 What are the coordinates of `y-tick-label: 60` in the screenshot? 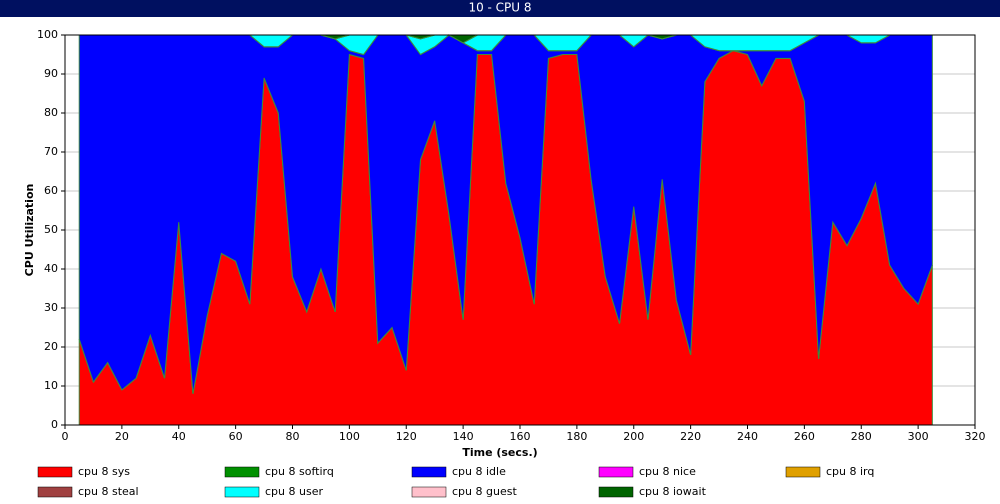 It's located at (51, 190).